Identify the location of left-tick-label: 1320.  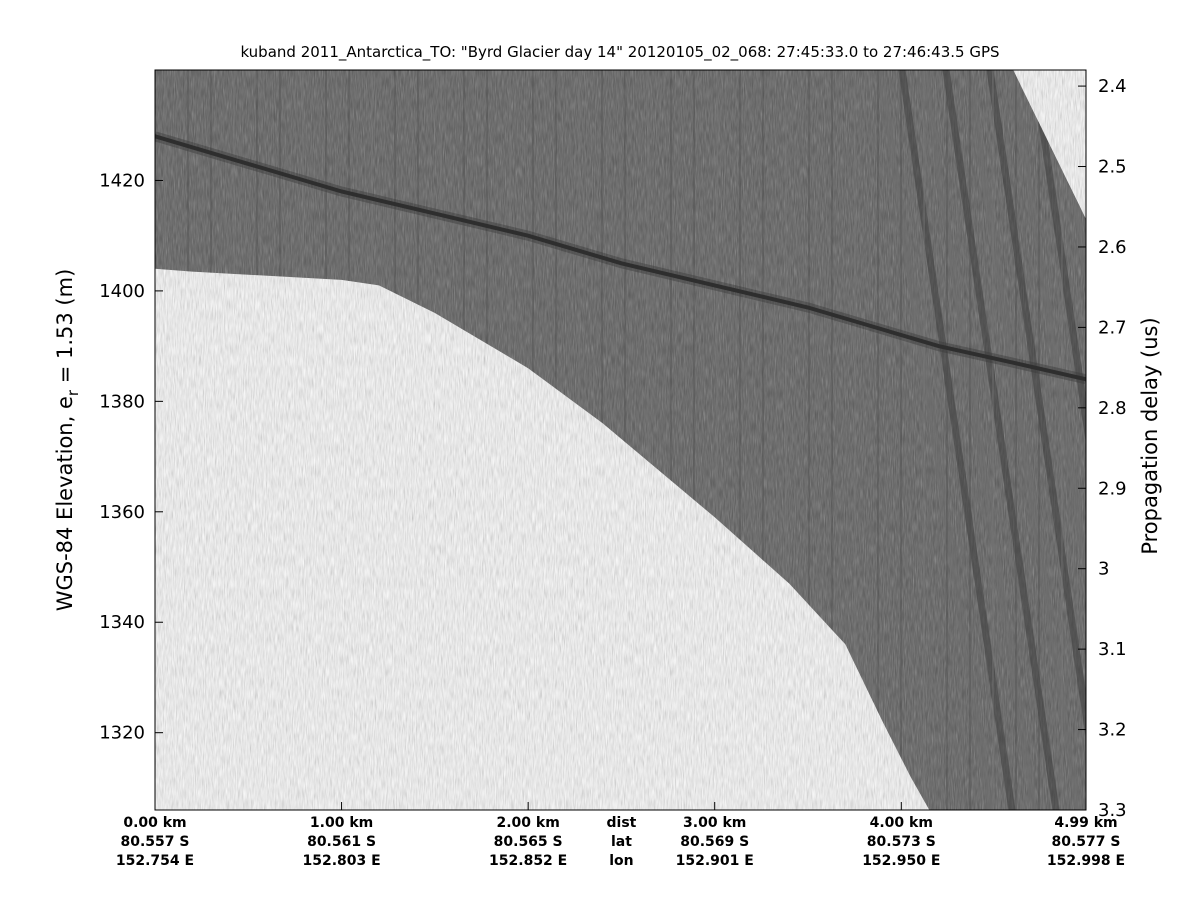
(122, 733).